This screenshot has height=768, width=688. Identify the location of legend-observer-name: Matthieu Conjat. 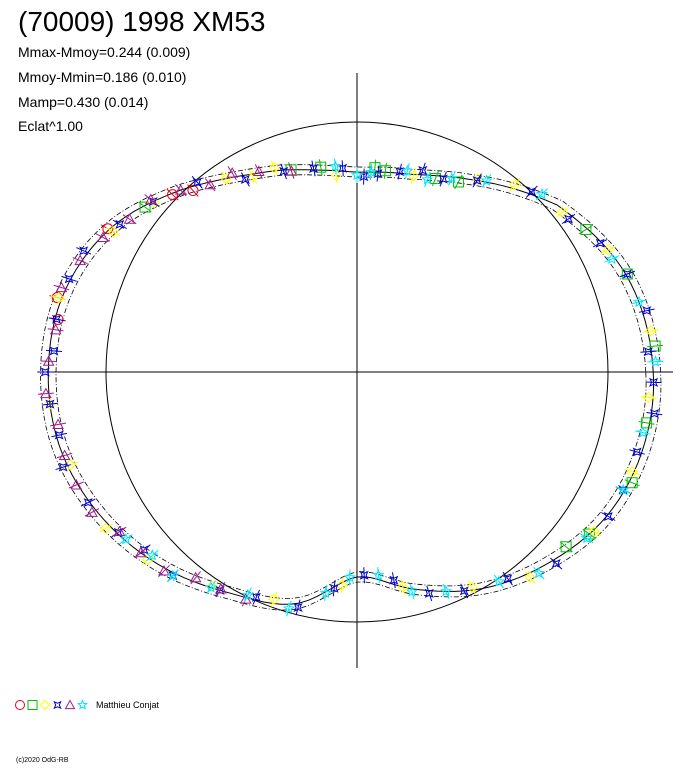
(128, 705).